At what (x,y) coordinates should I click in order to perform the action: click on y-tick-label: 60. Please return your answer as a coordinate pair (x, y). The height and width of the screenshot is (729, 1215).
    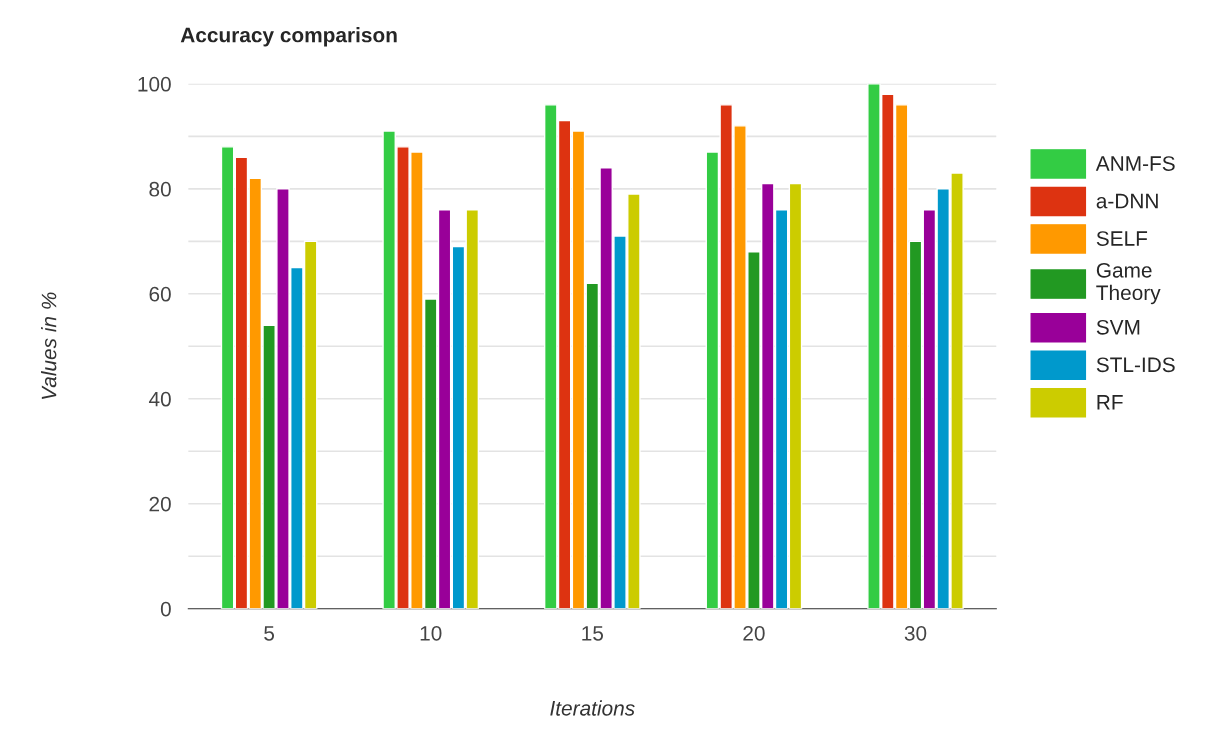
    Looking at the image, I should click on (160, 294).